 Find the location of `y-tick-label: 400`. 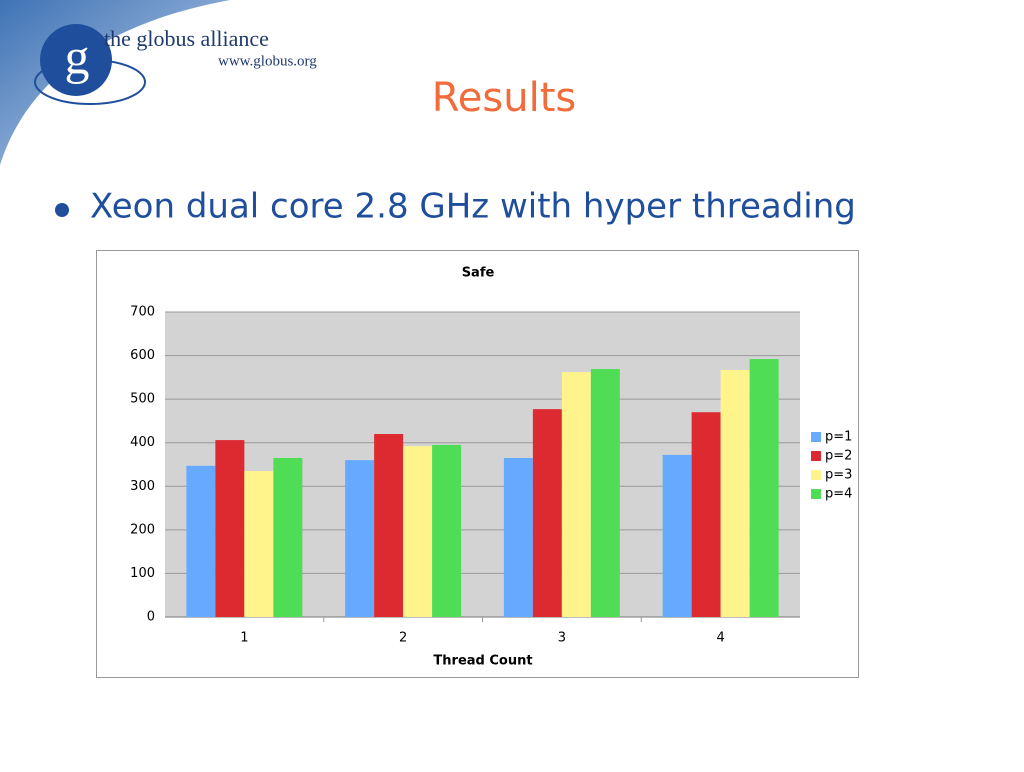

y-tick-label: 400 is located at coordinates (142, 442).